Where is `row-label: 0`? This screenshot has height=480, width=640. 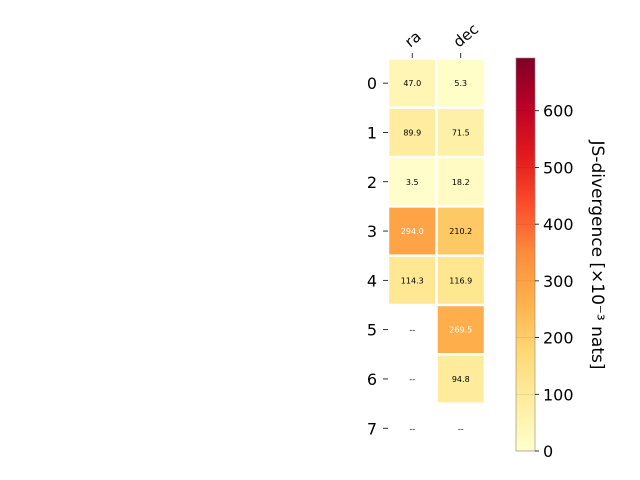
row-label: 0 is located at coordinates (372, 83).